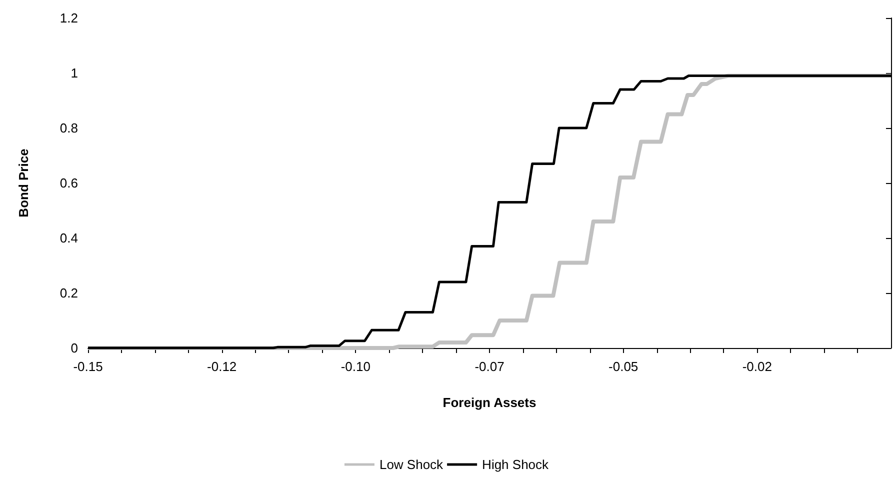 This screenshot has height=482, width=893. I want to click on legend-label: High Shock, so click(516, 464).